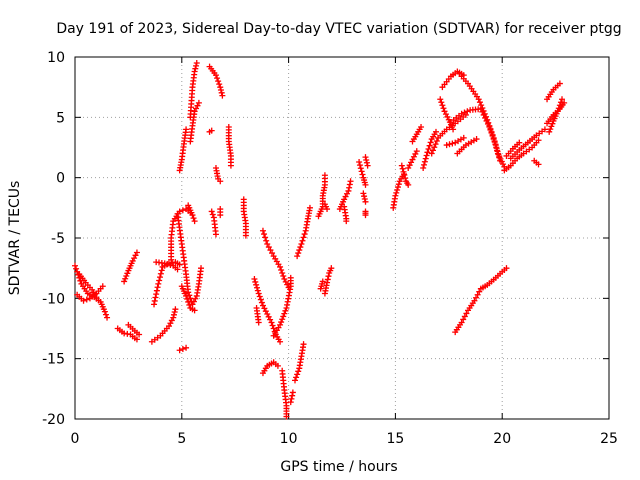 Image resolution: width=640 pixels, height=480 pixels. I want to click on y-tick-label: 0, so click(60, 179).